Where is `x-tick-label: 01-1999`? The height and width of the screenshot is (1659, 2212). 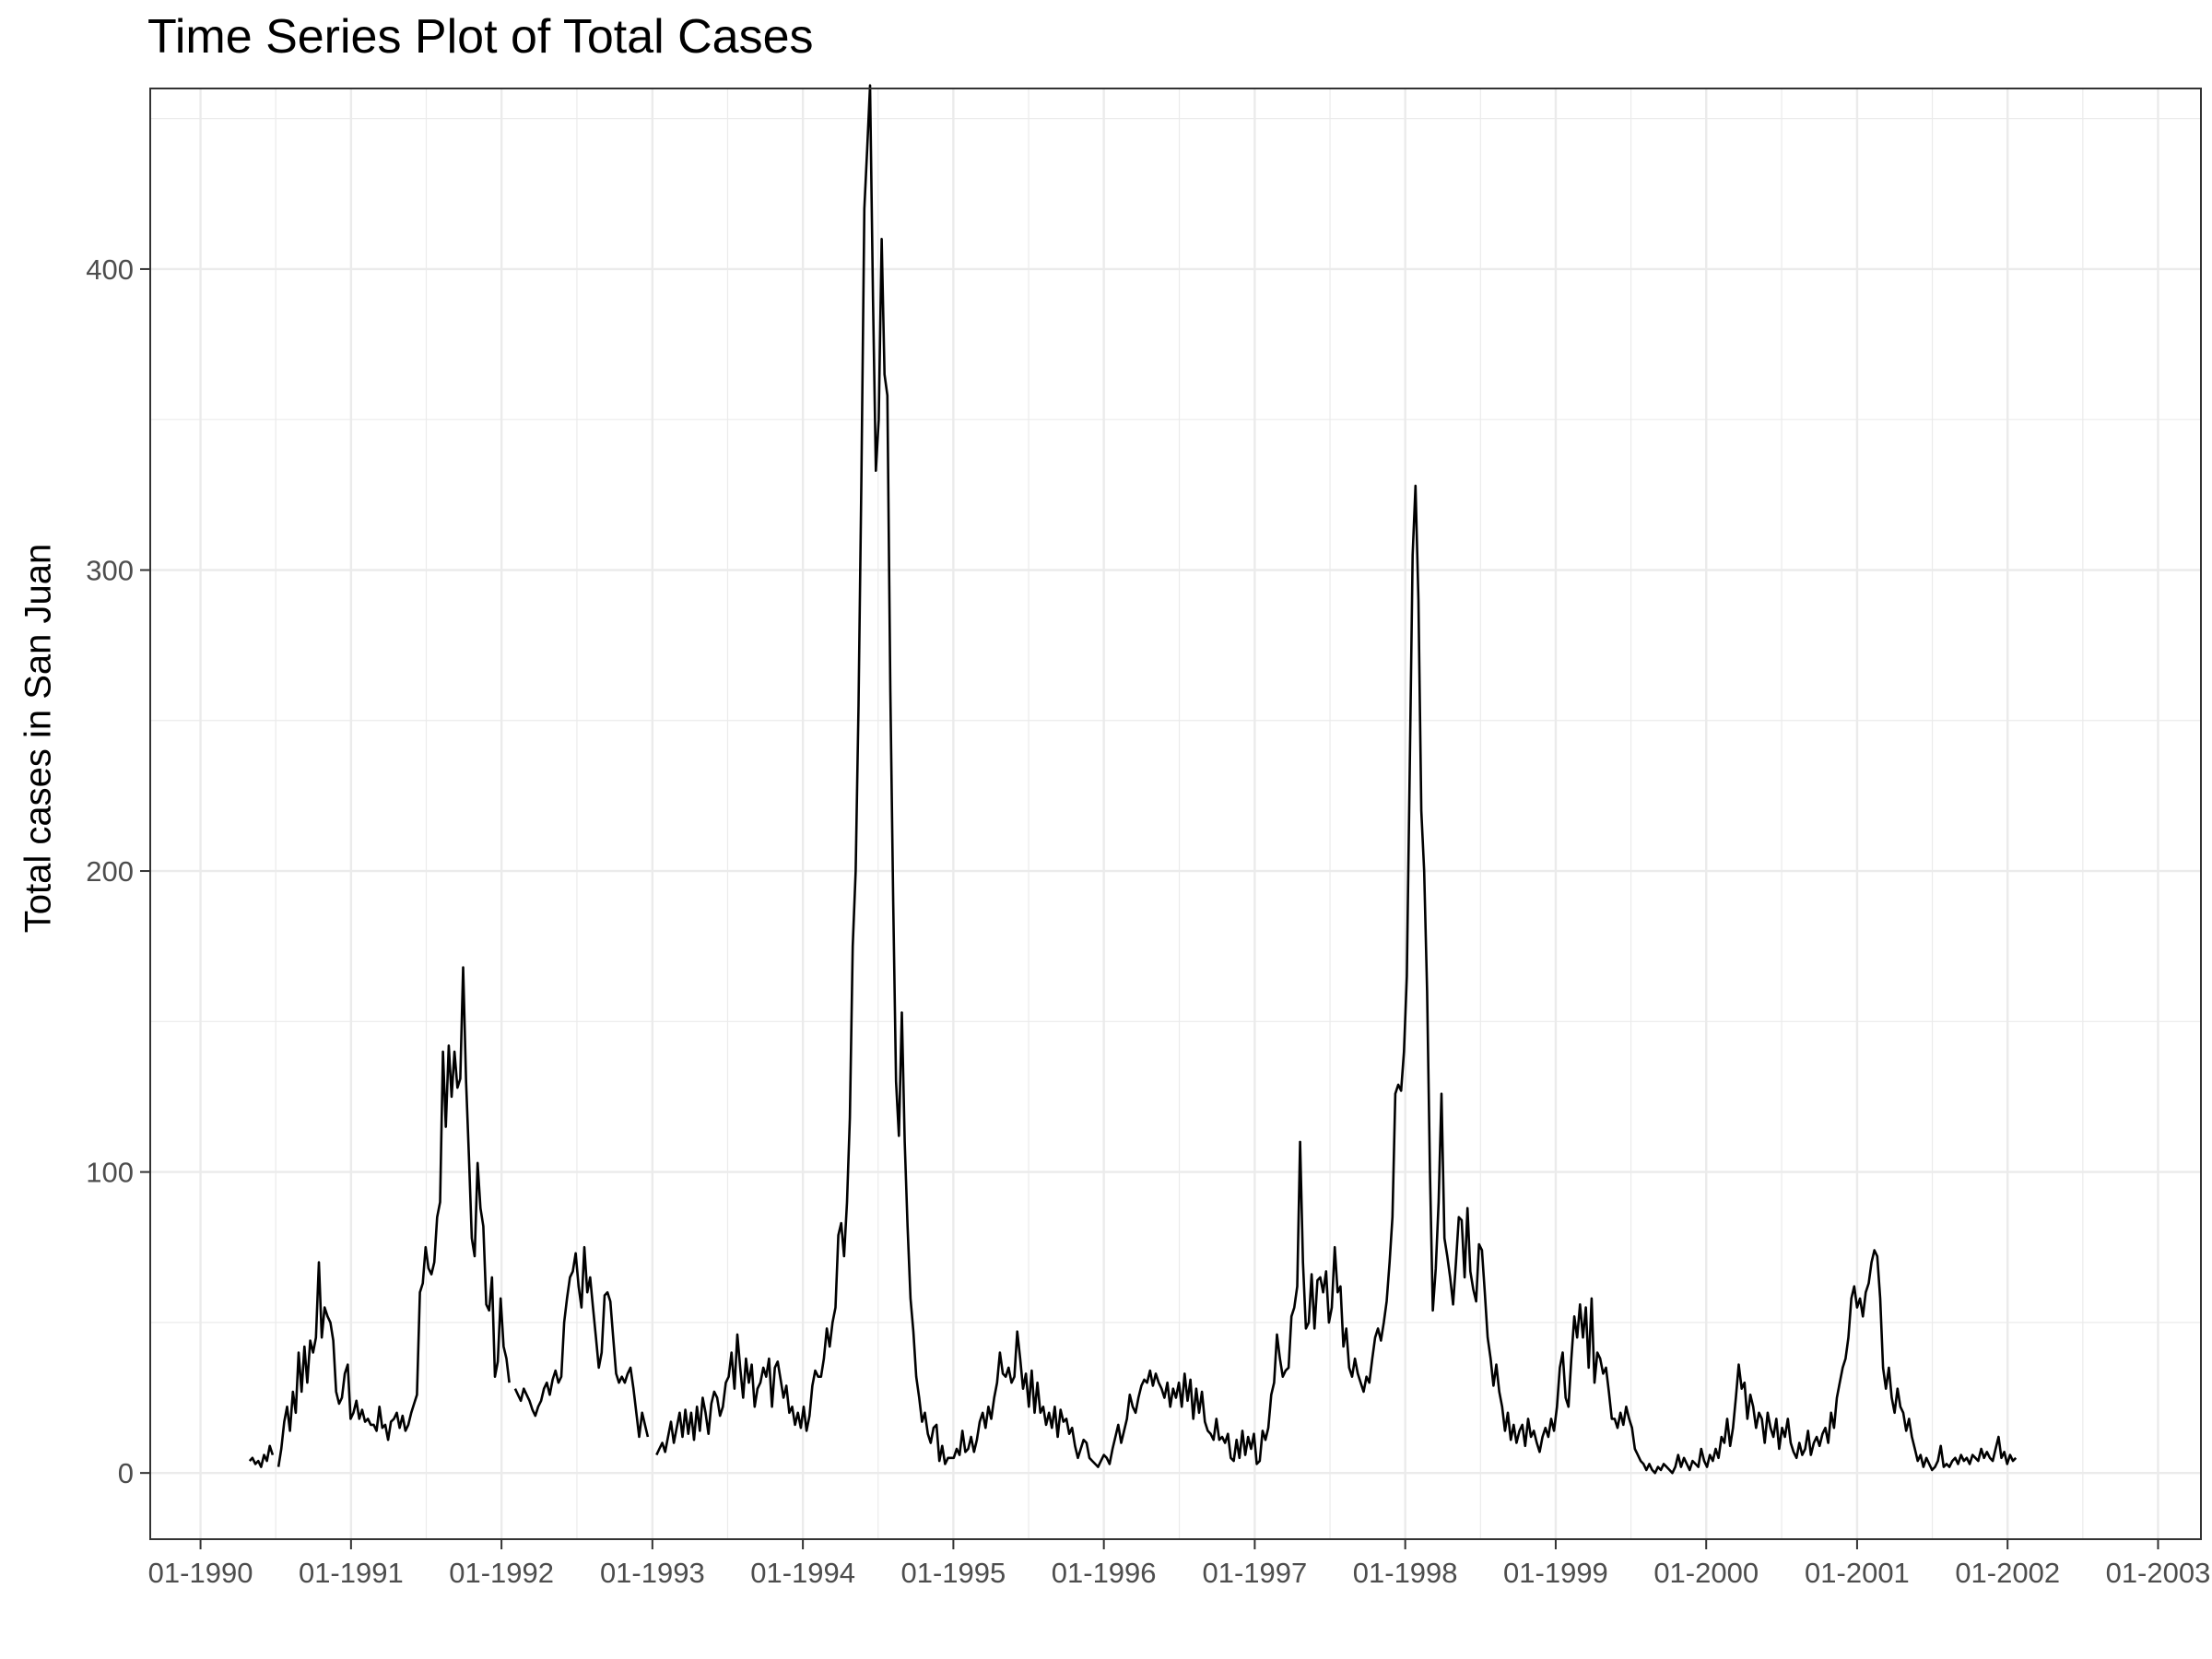
x-tick-label: 01-1999 is located at coordinates (1555, 1573).